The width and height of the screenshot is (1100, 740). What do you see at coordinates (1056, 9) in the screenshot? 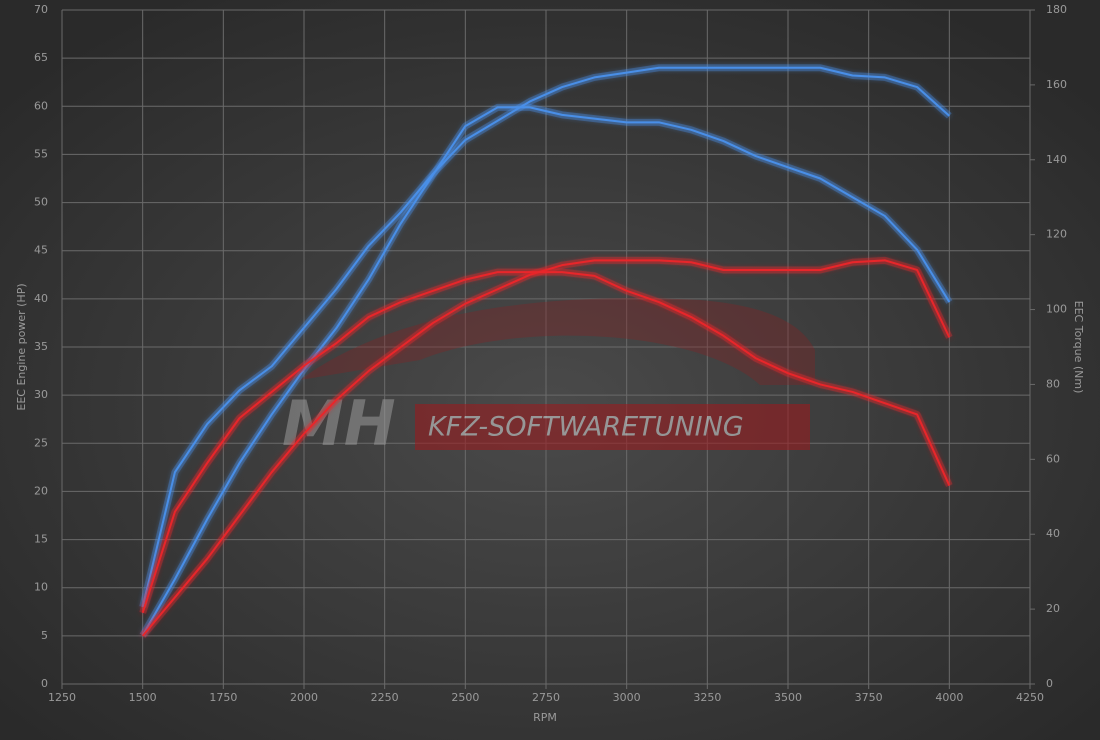
I see `y2-tick-label: 180` at bounding box center [1056, 9].